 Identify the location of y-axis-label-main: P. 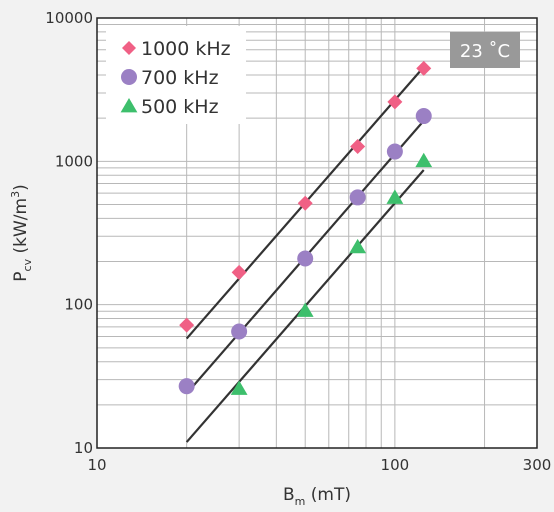
(21, 276).